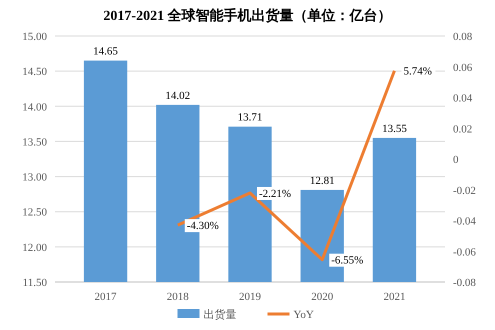 The width and height of the screenshot is (495, 330). I want to click on y2-tick-label: -0.04, so click(464, 222).